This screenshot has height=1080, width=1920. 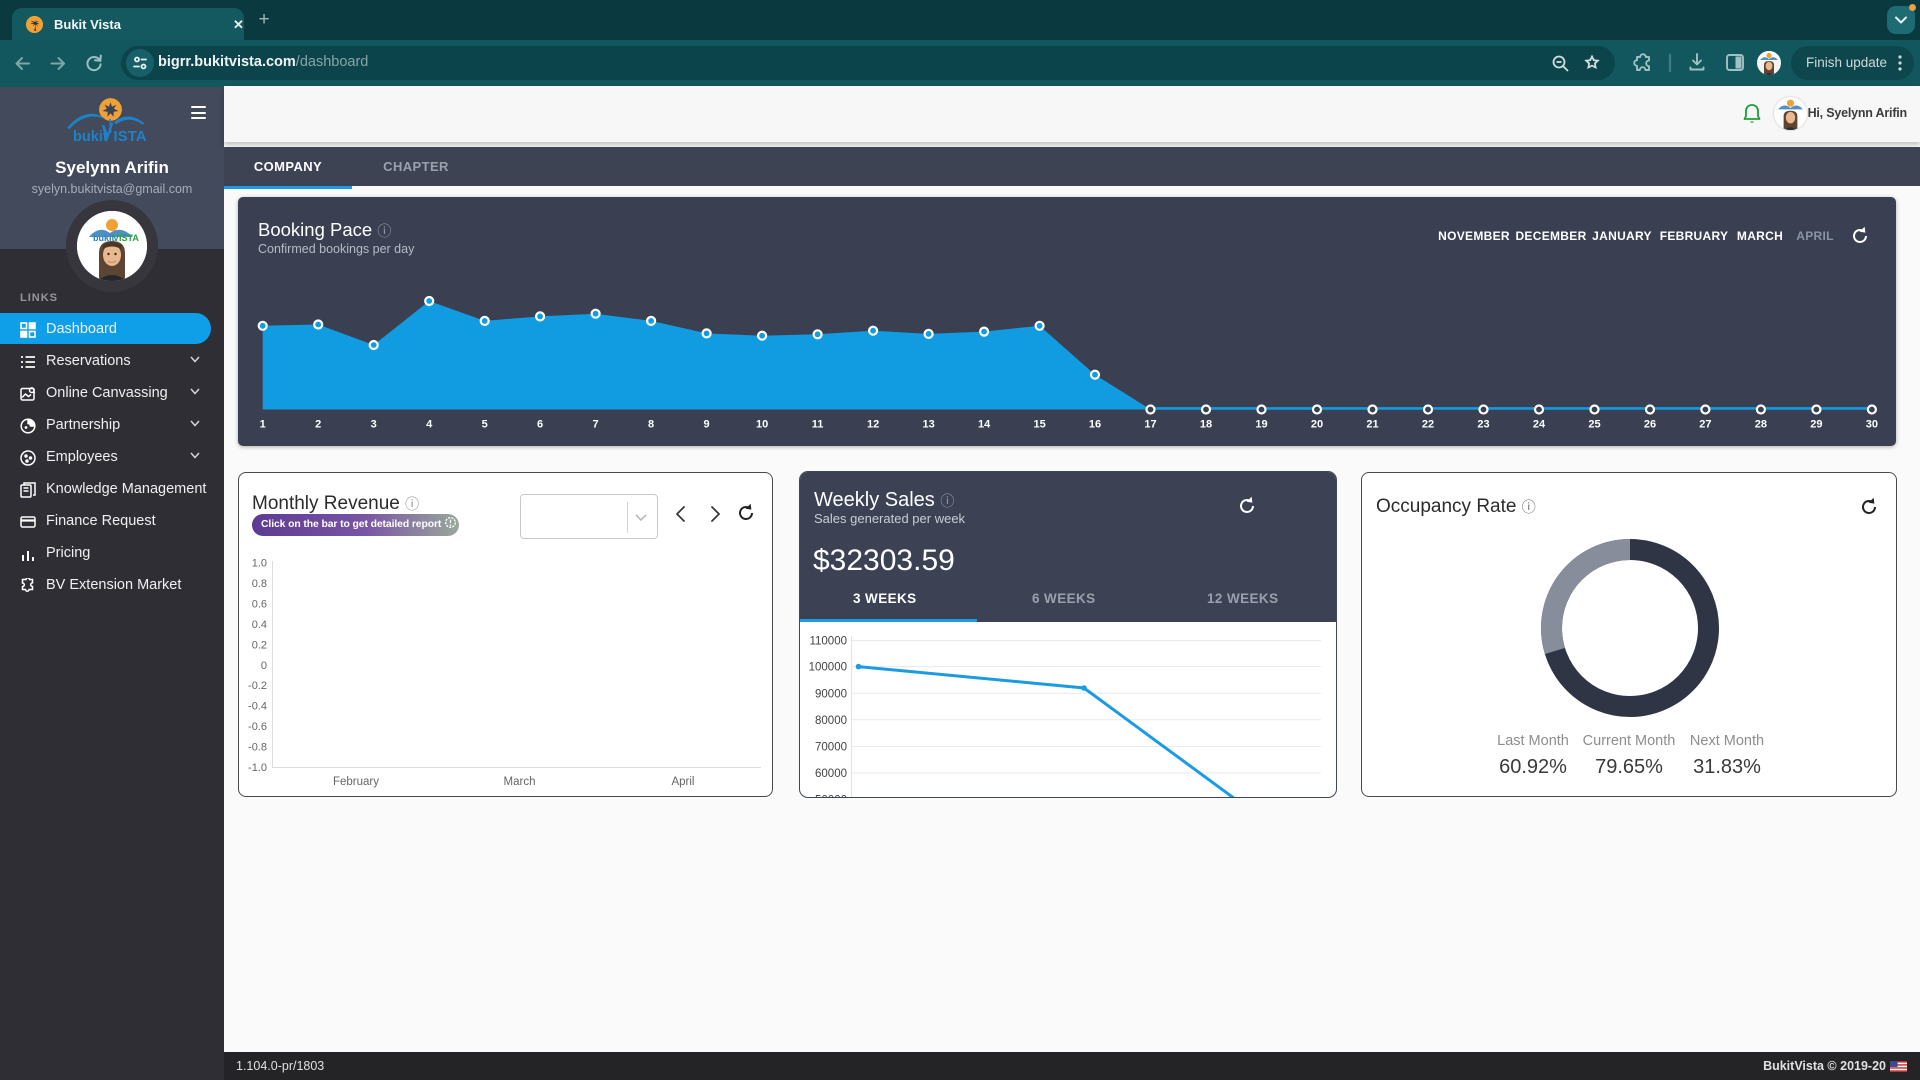 I want to click on svg-text: -0.2, so click(x=257, y=686).